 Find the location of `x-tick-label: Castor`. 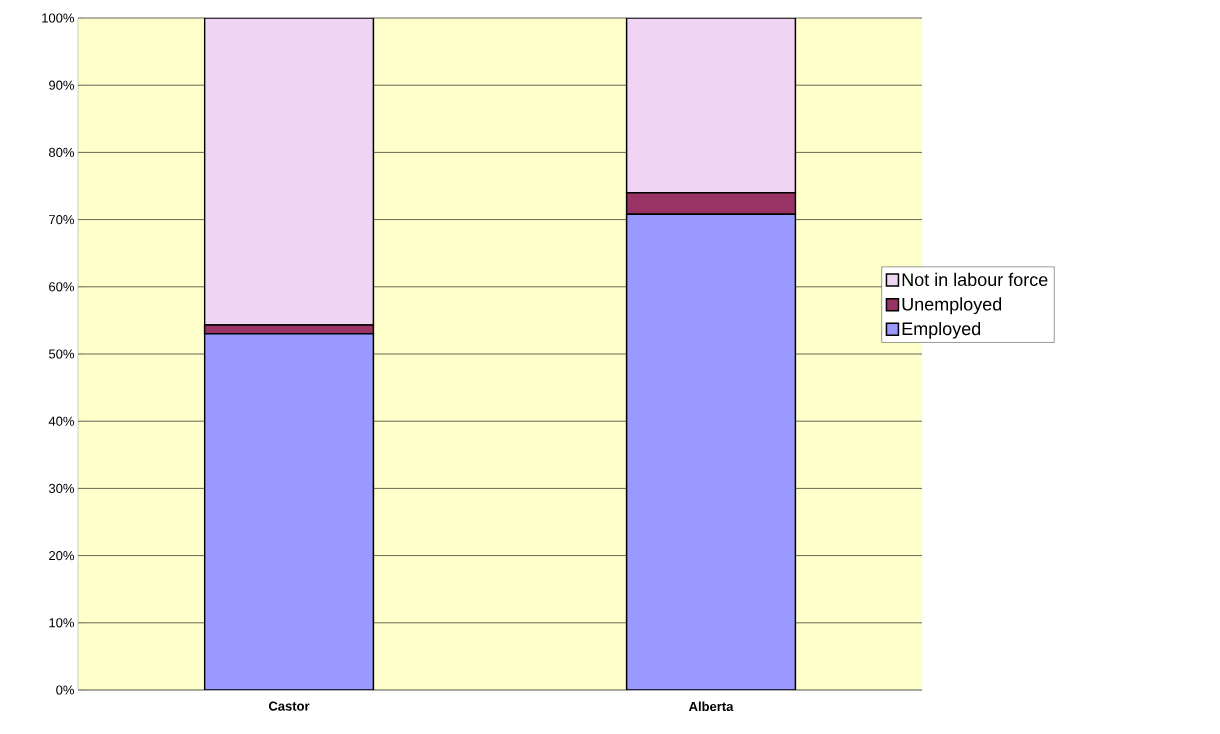

x-tick-label: Castor is located at coordinates (289, 706).